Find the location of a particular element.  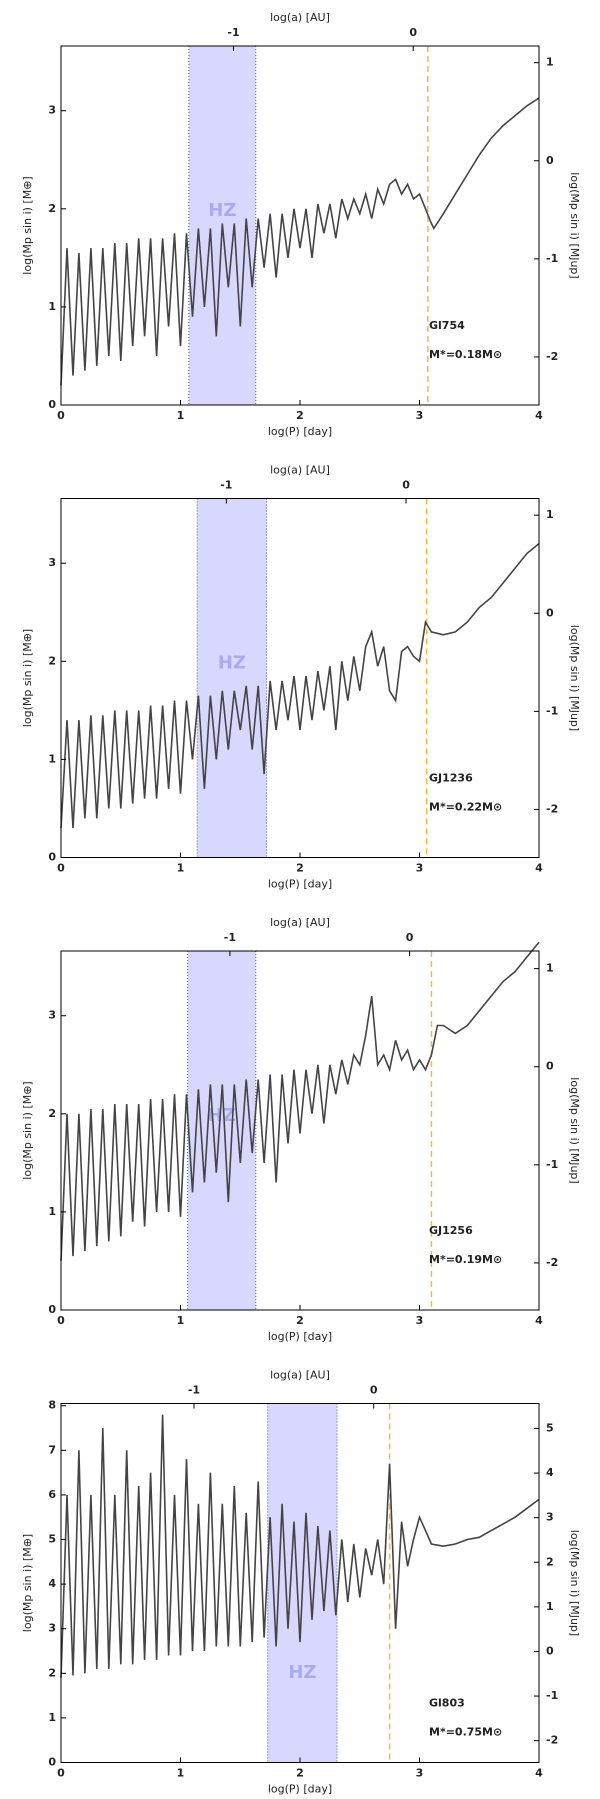

y-tick-label: 5 is located at coordinates (52, 1539).